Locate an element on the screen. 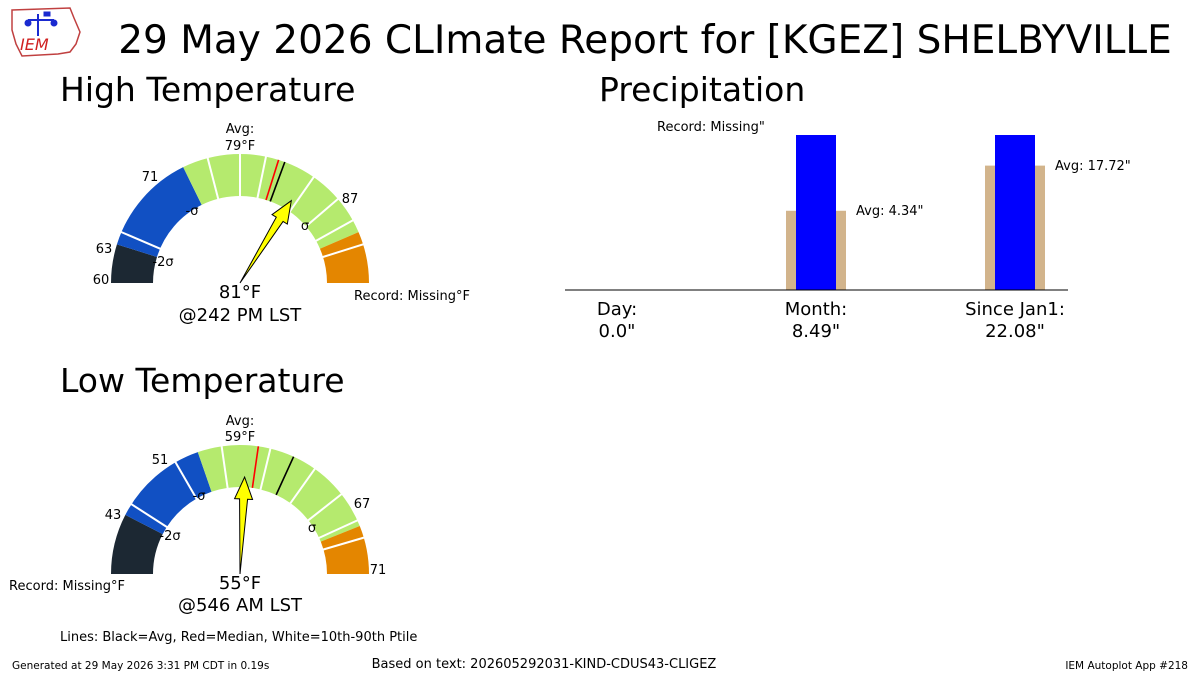 The image size is (1200, 675). low-gauge-percentile-lines is located at coordinates (248, 498).